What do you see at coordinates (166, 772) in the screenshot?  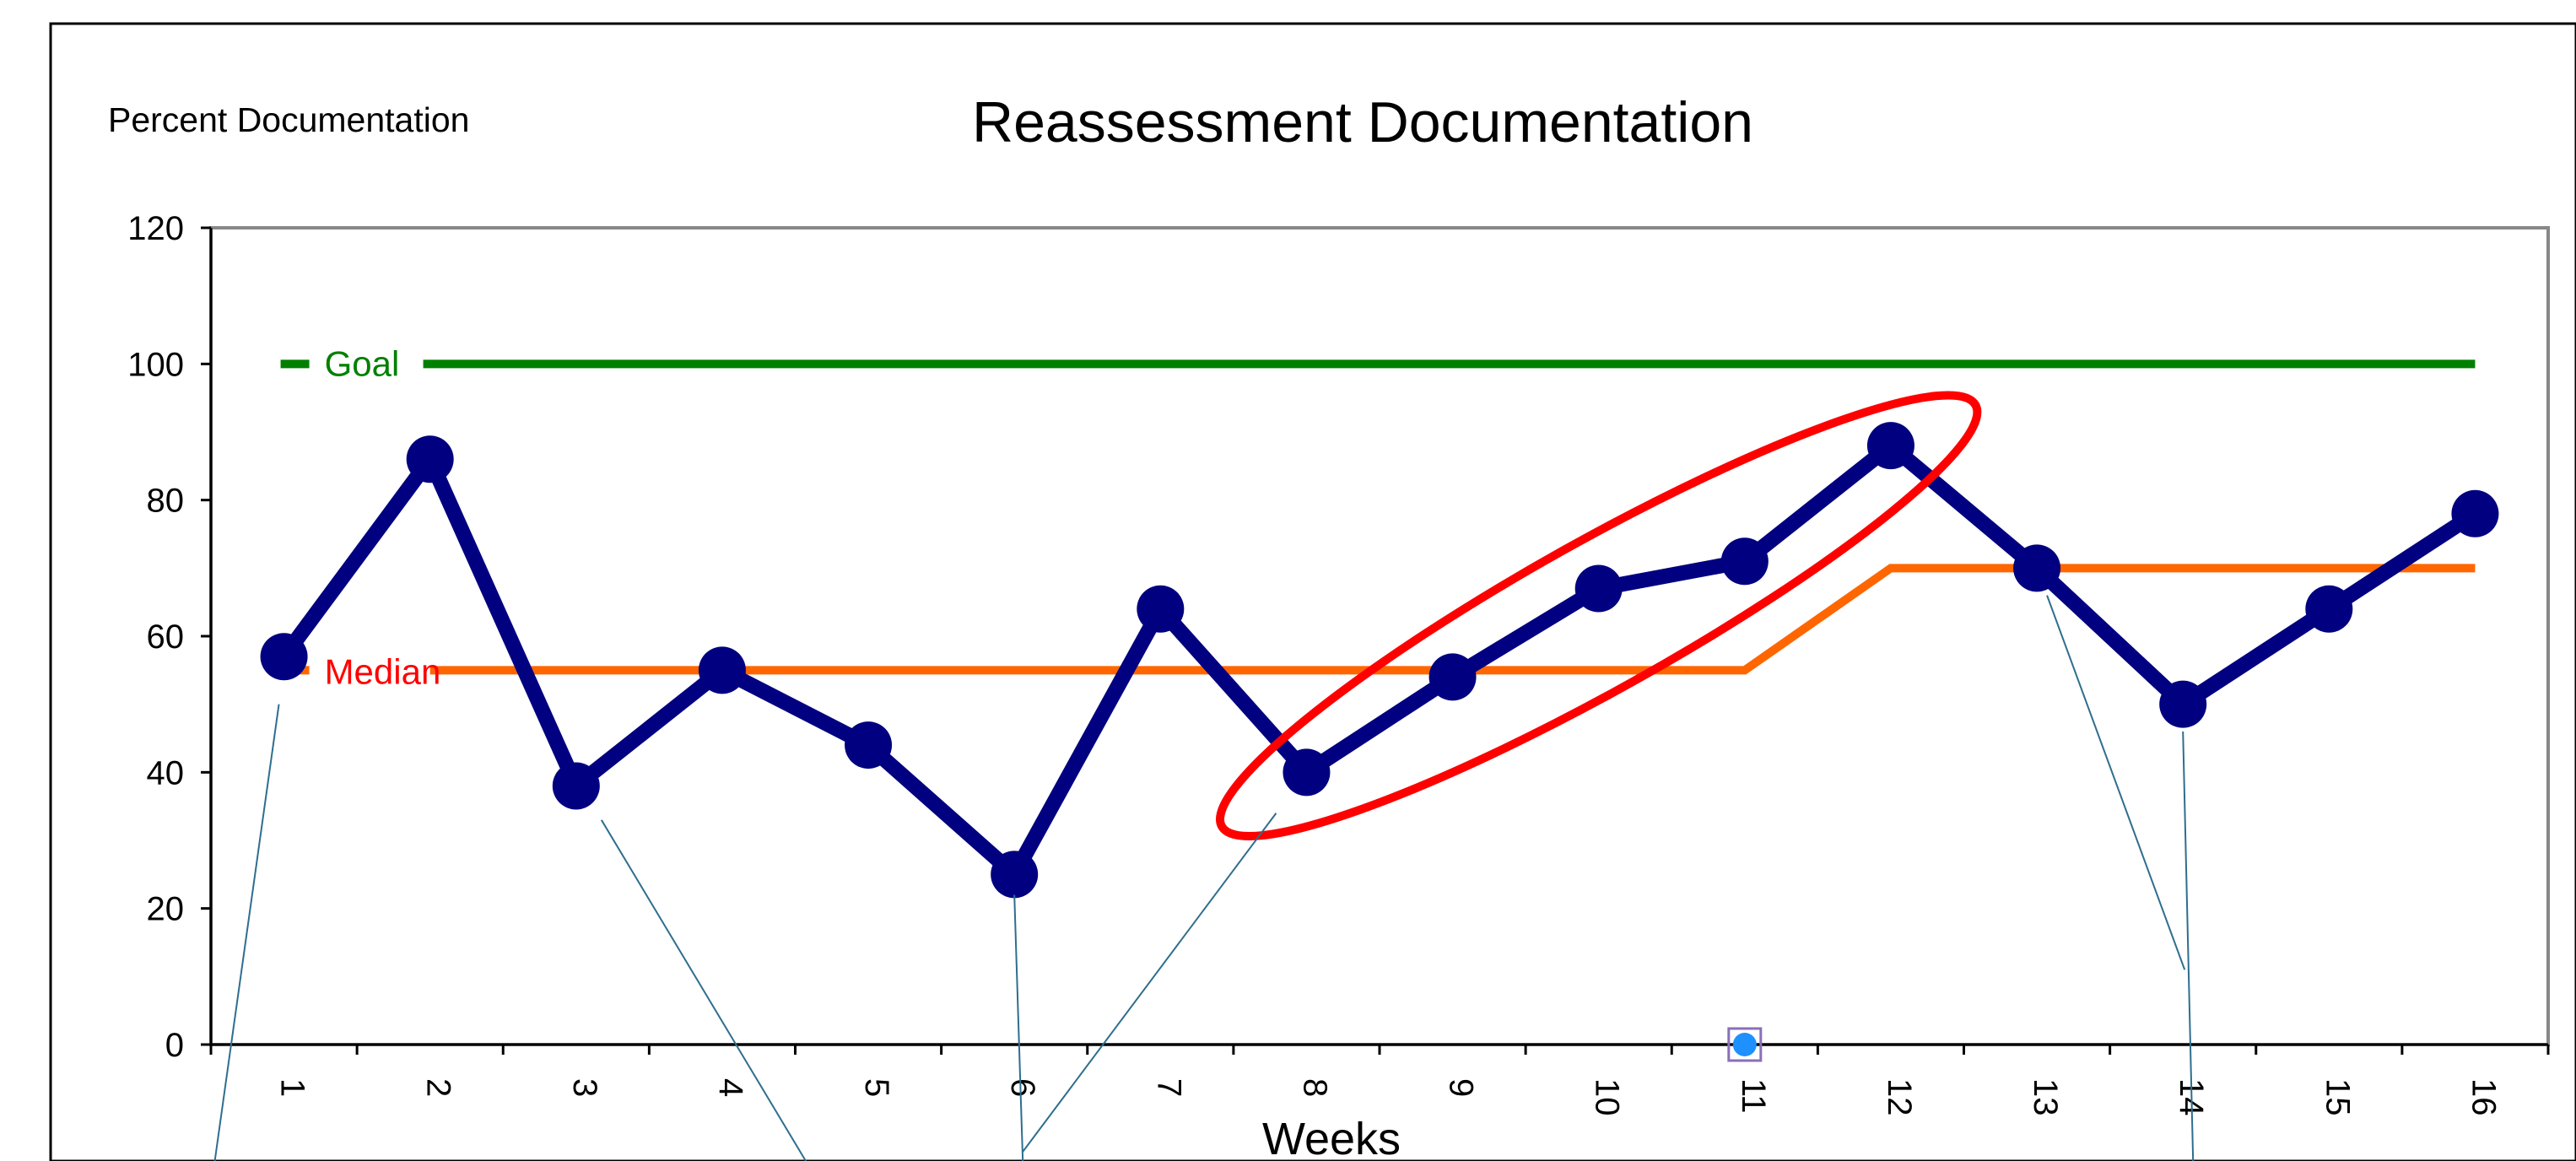 I see `y-tick-label: 40` at bounding box center [166, 772].